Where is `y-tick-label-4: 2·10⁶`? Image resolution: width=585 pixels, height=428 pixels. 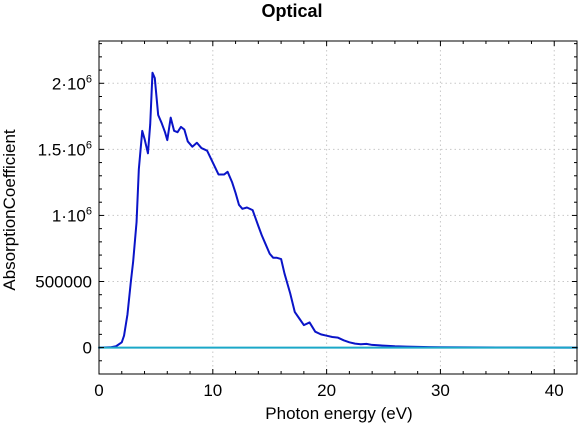 y-tick-label-4: 2·10⁶ is located at coordinates (72, 83).